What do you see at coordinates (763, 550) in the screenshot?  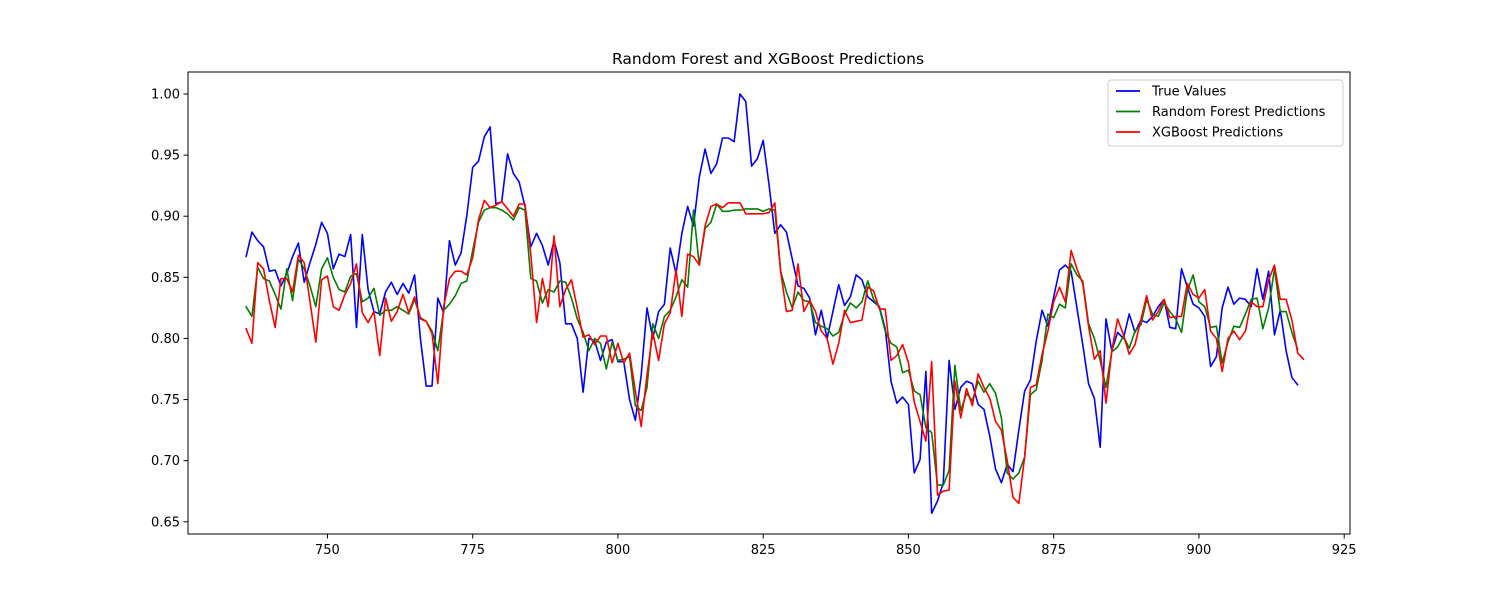 I see `x-tick-label: 825` at bounding box center [763, 550].